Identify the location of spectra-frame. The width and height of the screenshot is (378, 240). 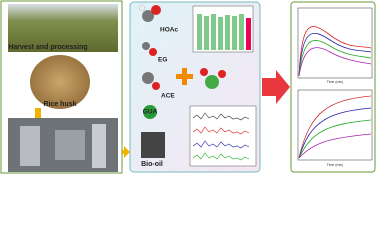
(223, 136).